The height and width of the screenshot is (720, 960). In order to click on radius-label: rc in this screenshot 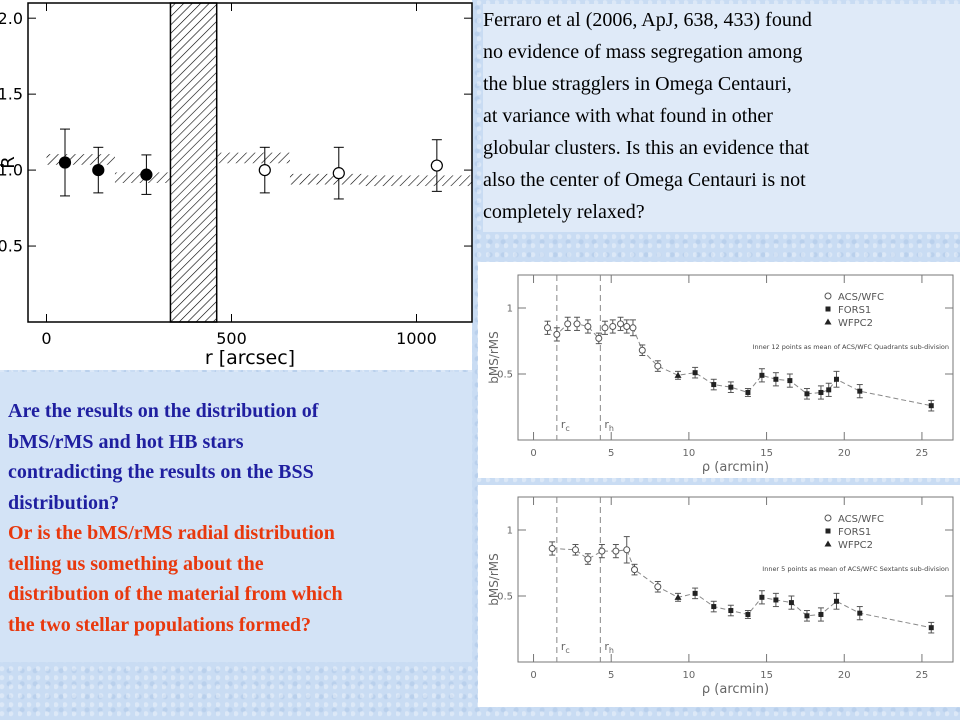, I will do `click(565, 647)`.